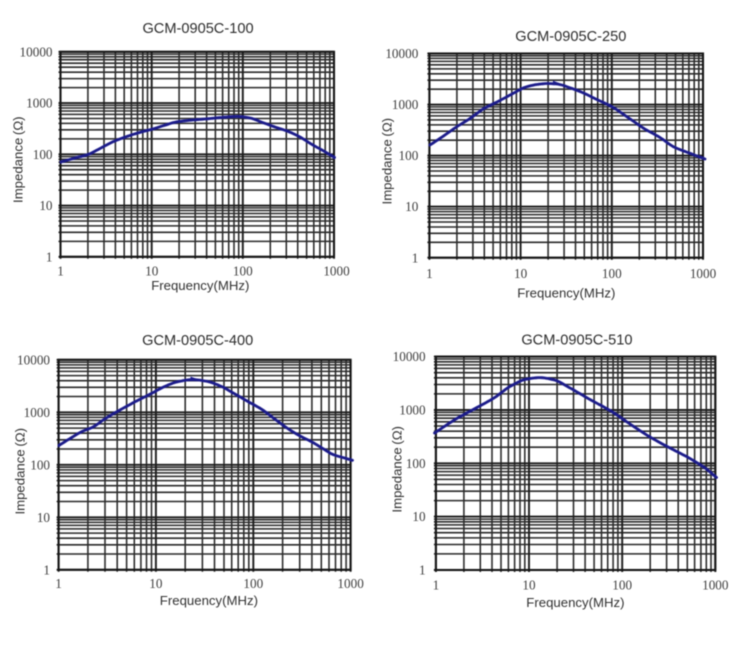 Image resolution: width=743 pixels, height=653 pixels. I want to click on svg-text: GCM-0905C-100, so click(197, 29).